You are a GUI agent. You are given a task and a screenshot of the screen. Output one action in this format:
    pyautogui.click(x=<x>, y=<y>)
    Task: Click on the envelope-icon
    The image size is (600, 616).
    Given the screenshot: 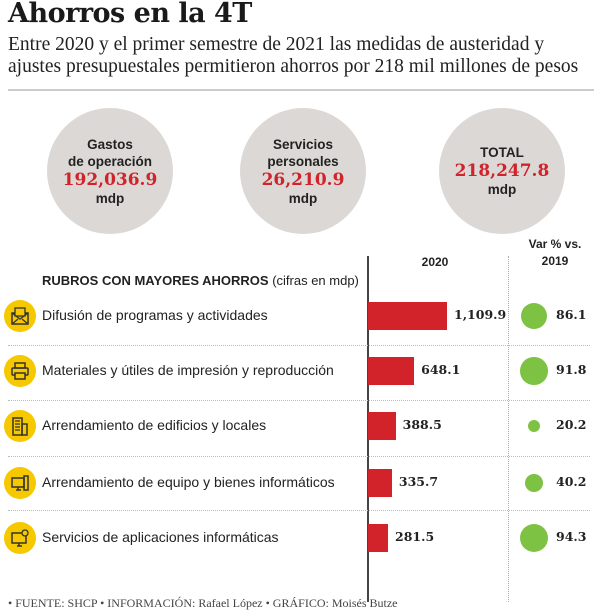 What is the action you would take?
    pyautogui.click(x=20, y=316)
    